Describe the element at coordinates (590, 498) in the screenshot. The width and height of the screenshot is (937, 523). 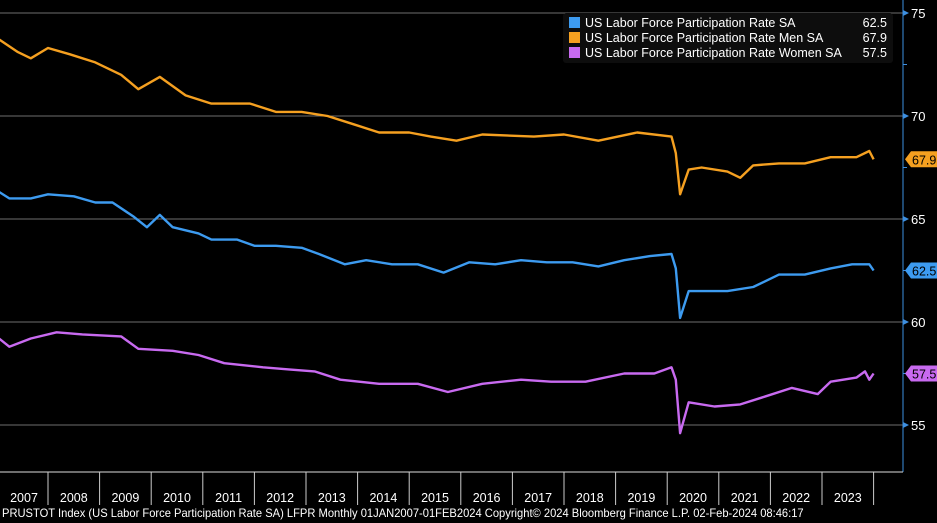
I see `x-tick-label: 2018` at that location.